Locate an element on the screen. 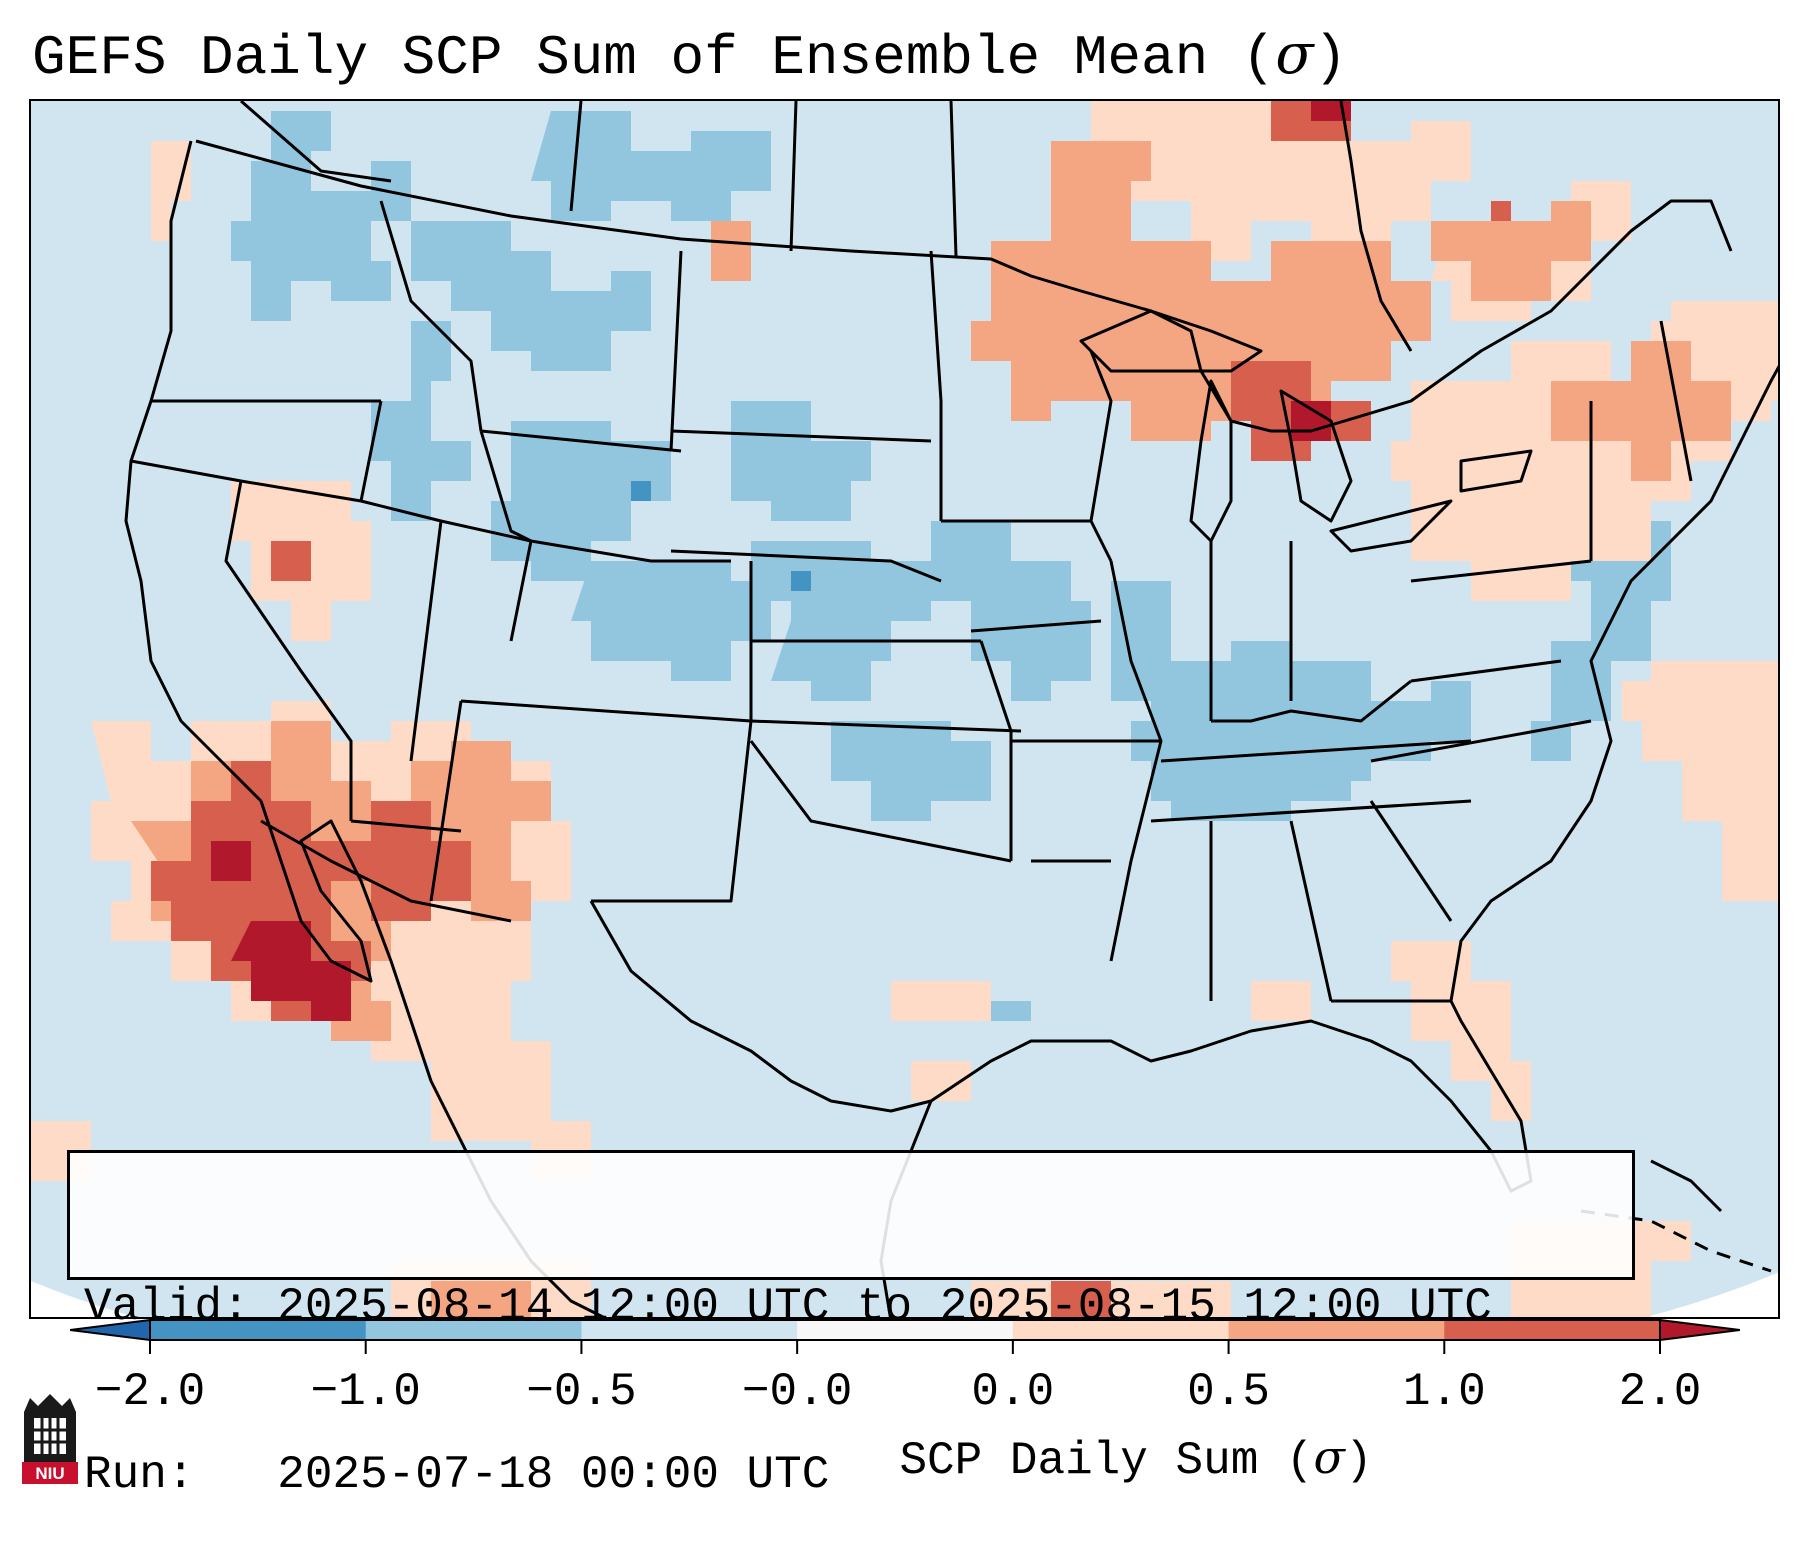 Image resolution: width=1803 pixels, height=1559 pixels. colorbar-label-text: SCP Daily Sum ( is located at coordinates (1106, 1461).